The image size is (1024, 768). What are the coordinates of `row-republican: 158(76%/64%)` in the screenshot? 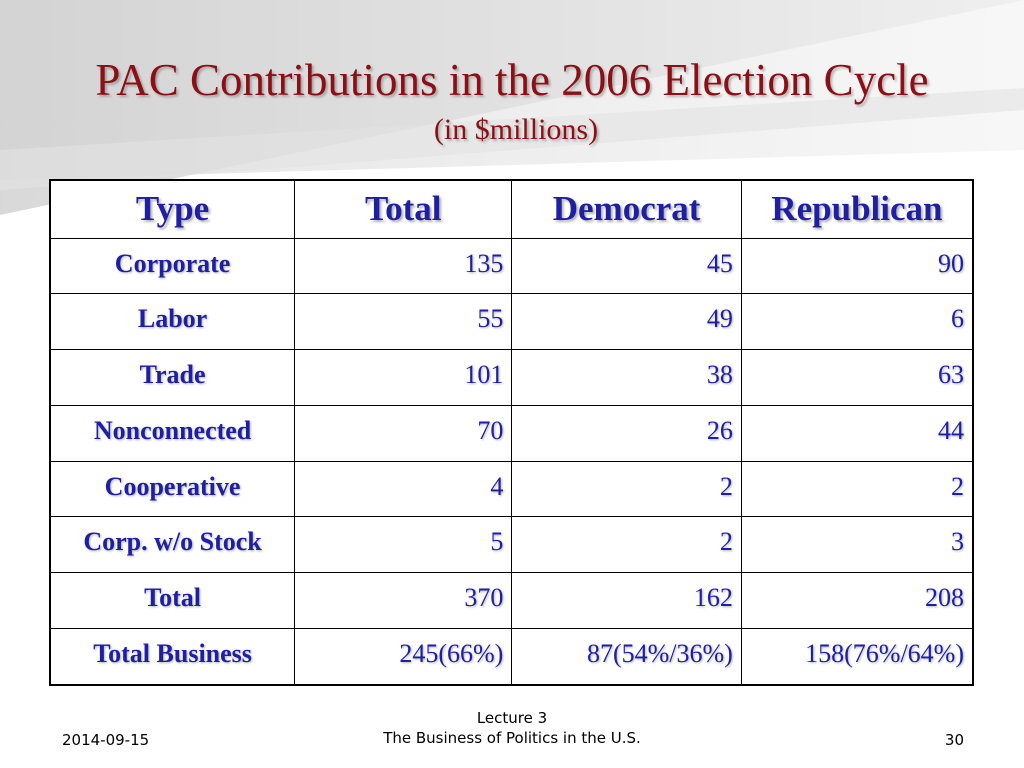 It's located at (857, 656).